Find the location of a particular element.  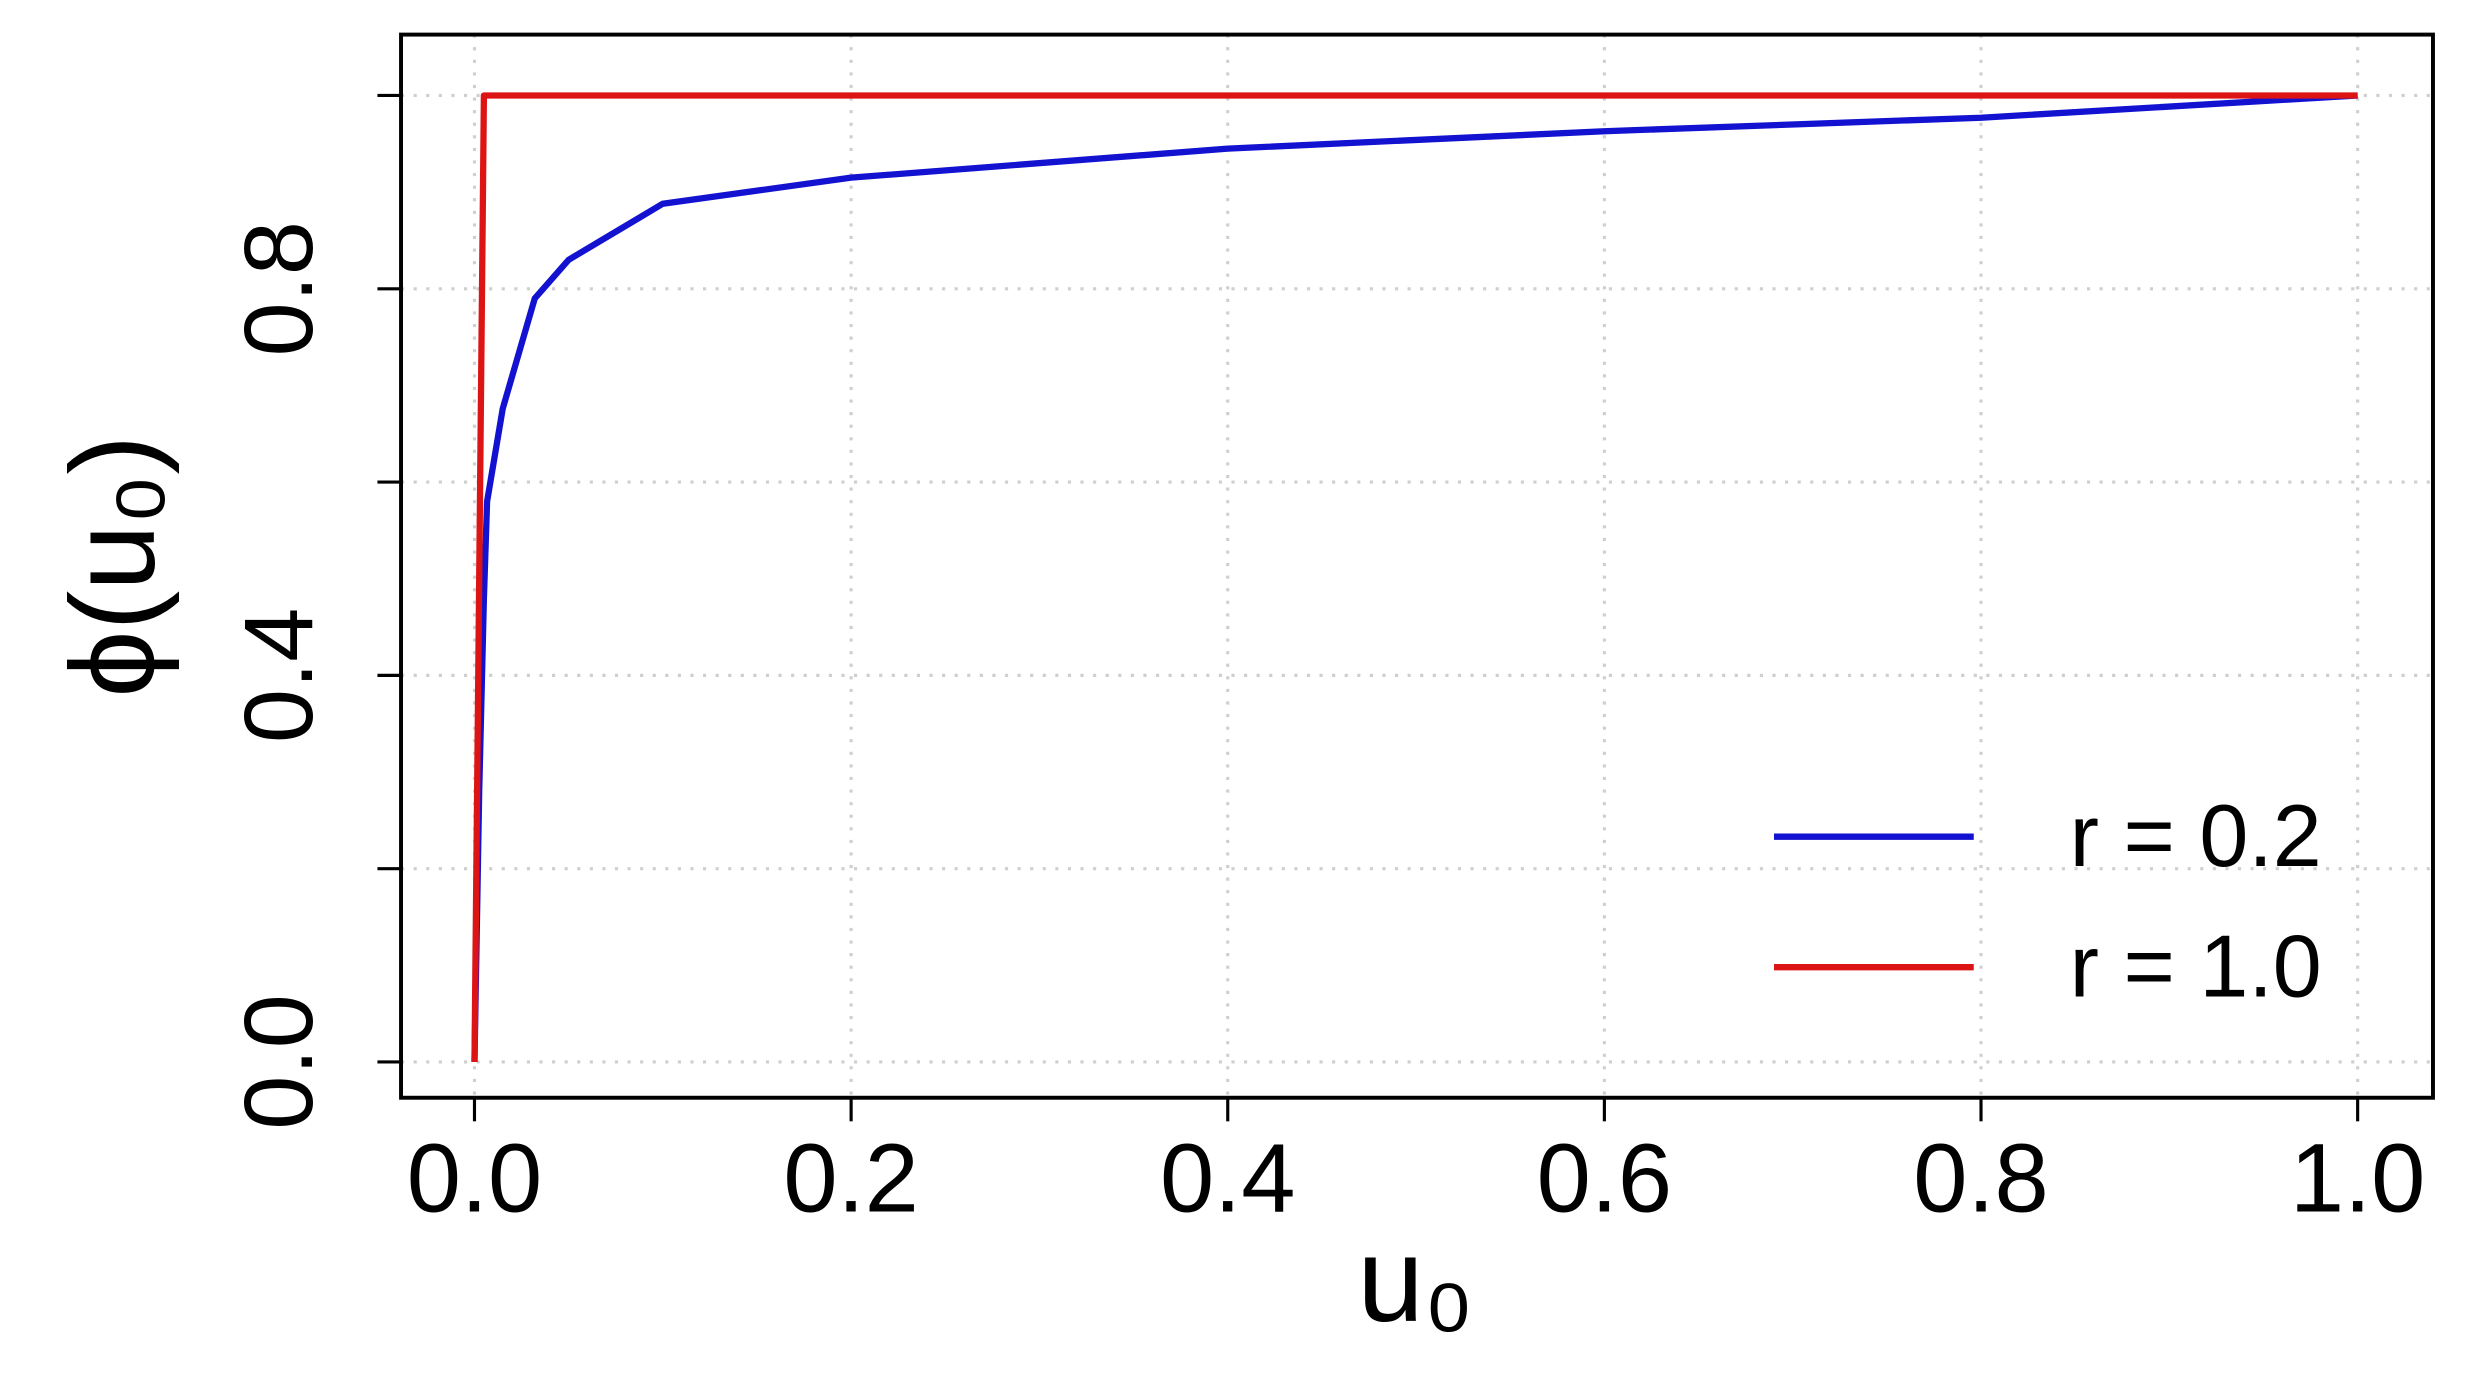

y-tick-label: 0.4 is located at coordinates (278, 676).